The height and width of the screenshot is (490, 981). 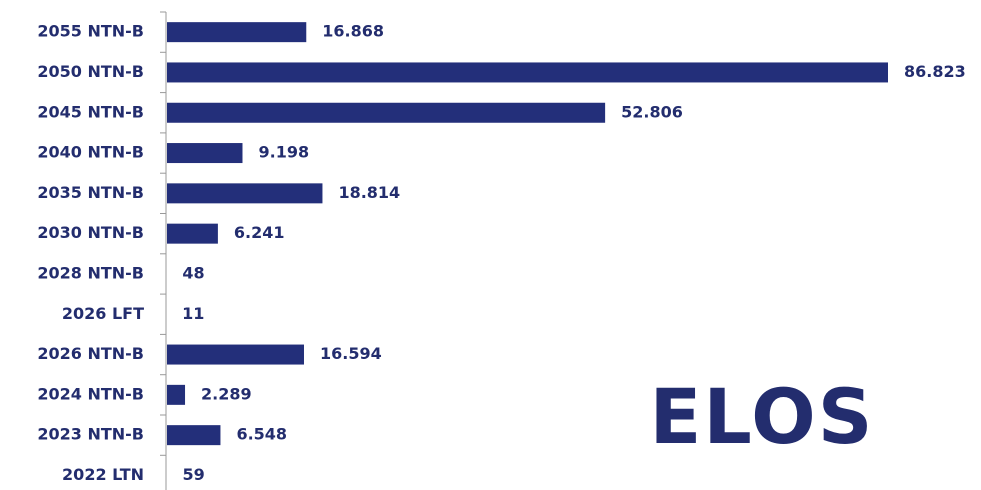 What do you see at coordinates (90, 31) in the screenshot?
I see `category-label: 2055 NTN-B` at bounding box center [90, 31].